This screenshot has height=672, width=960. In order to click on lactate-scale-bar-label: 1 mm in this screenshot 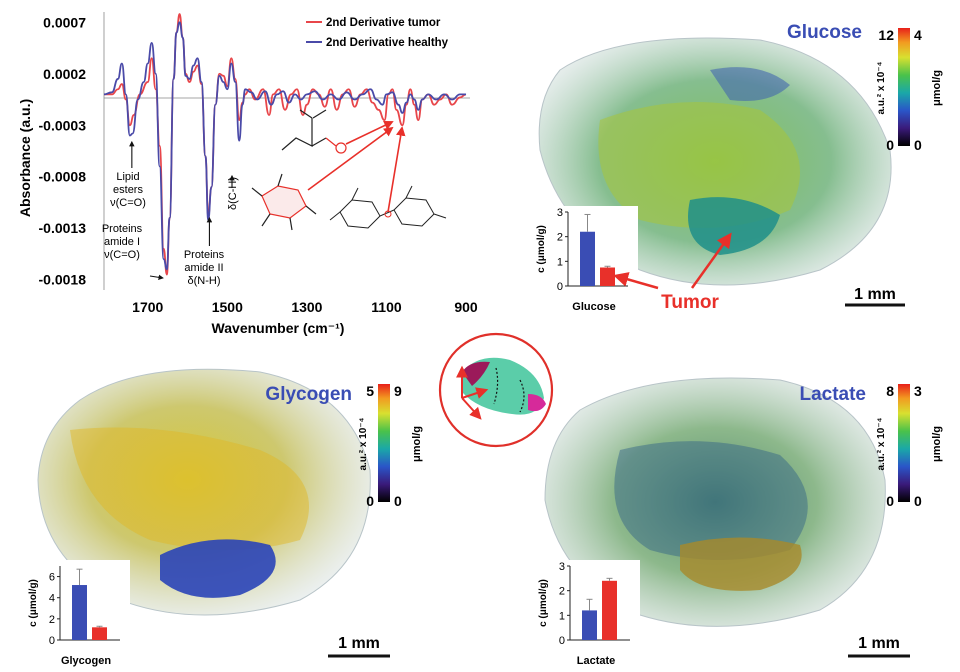, I will do `click(879, 643)`.